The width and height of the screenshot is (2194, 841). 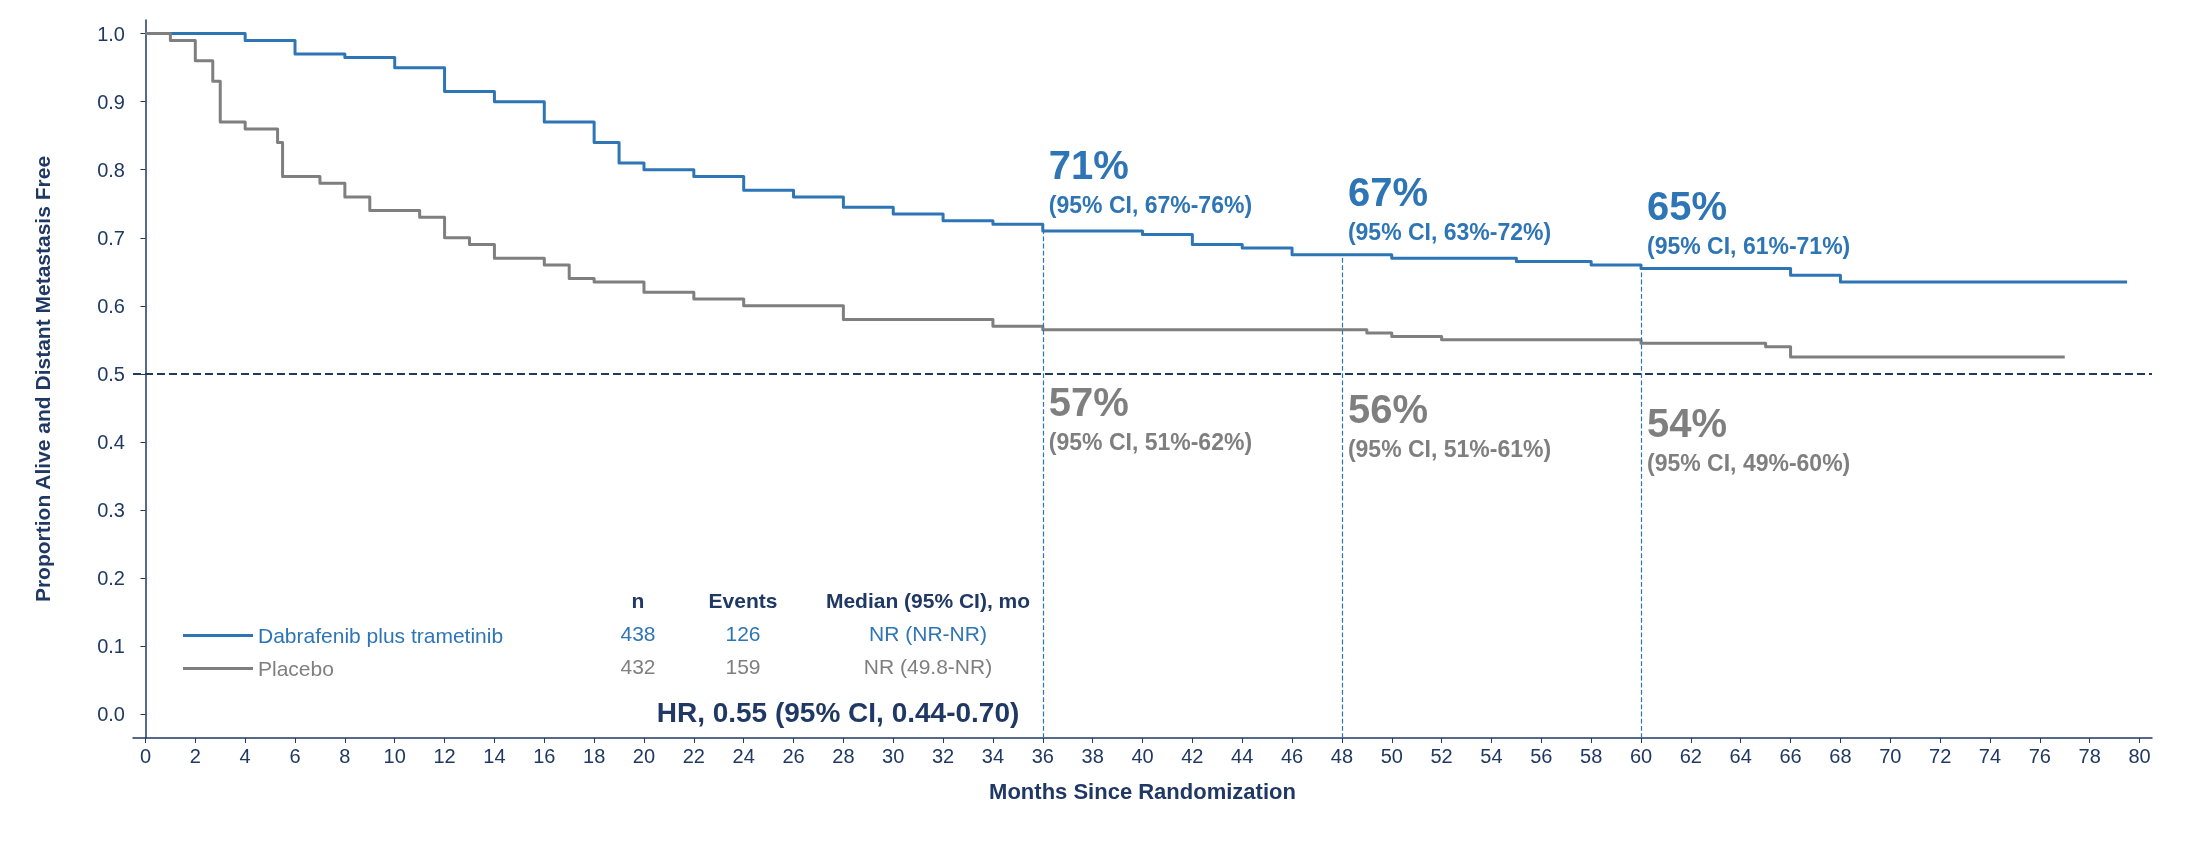 I want to click on x-tick-label: 20, so click(x=644, y=756).